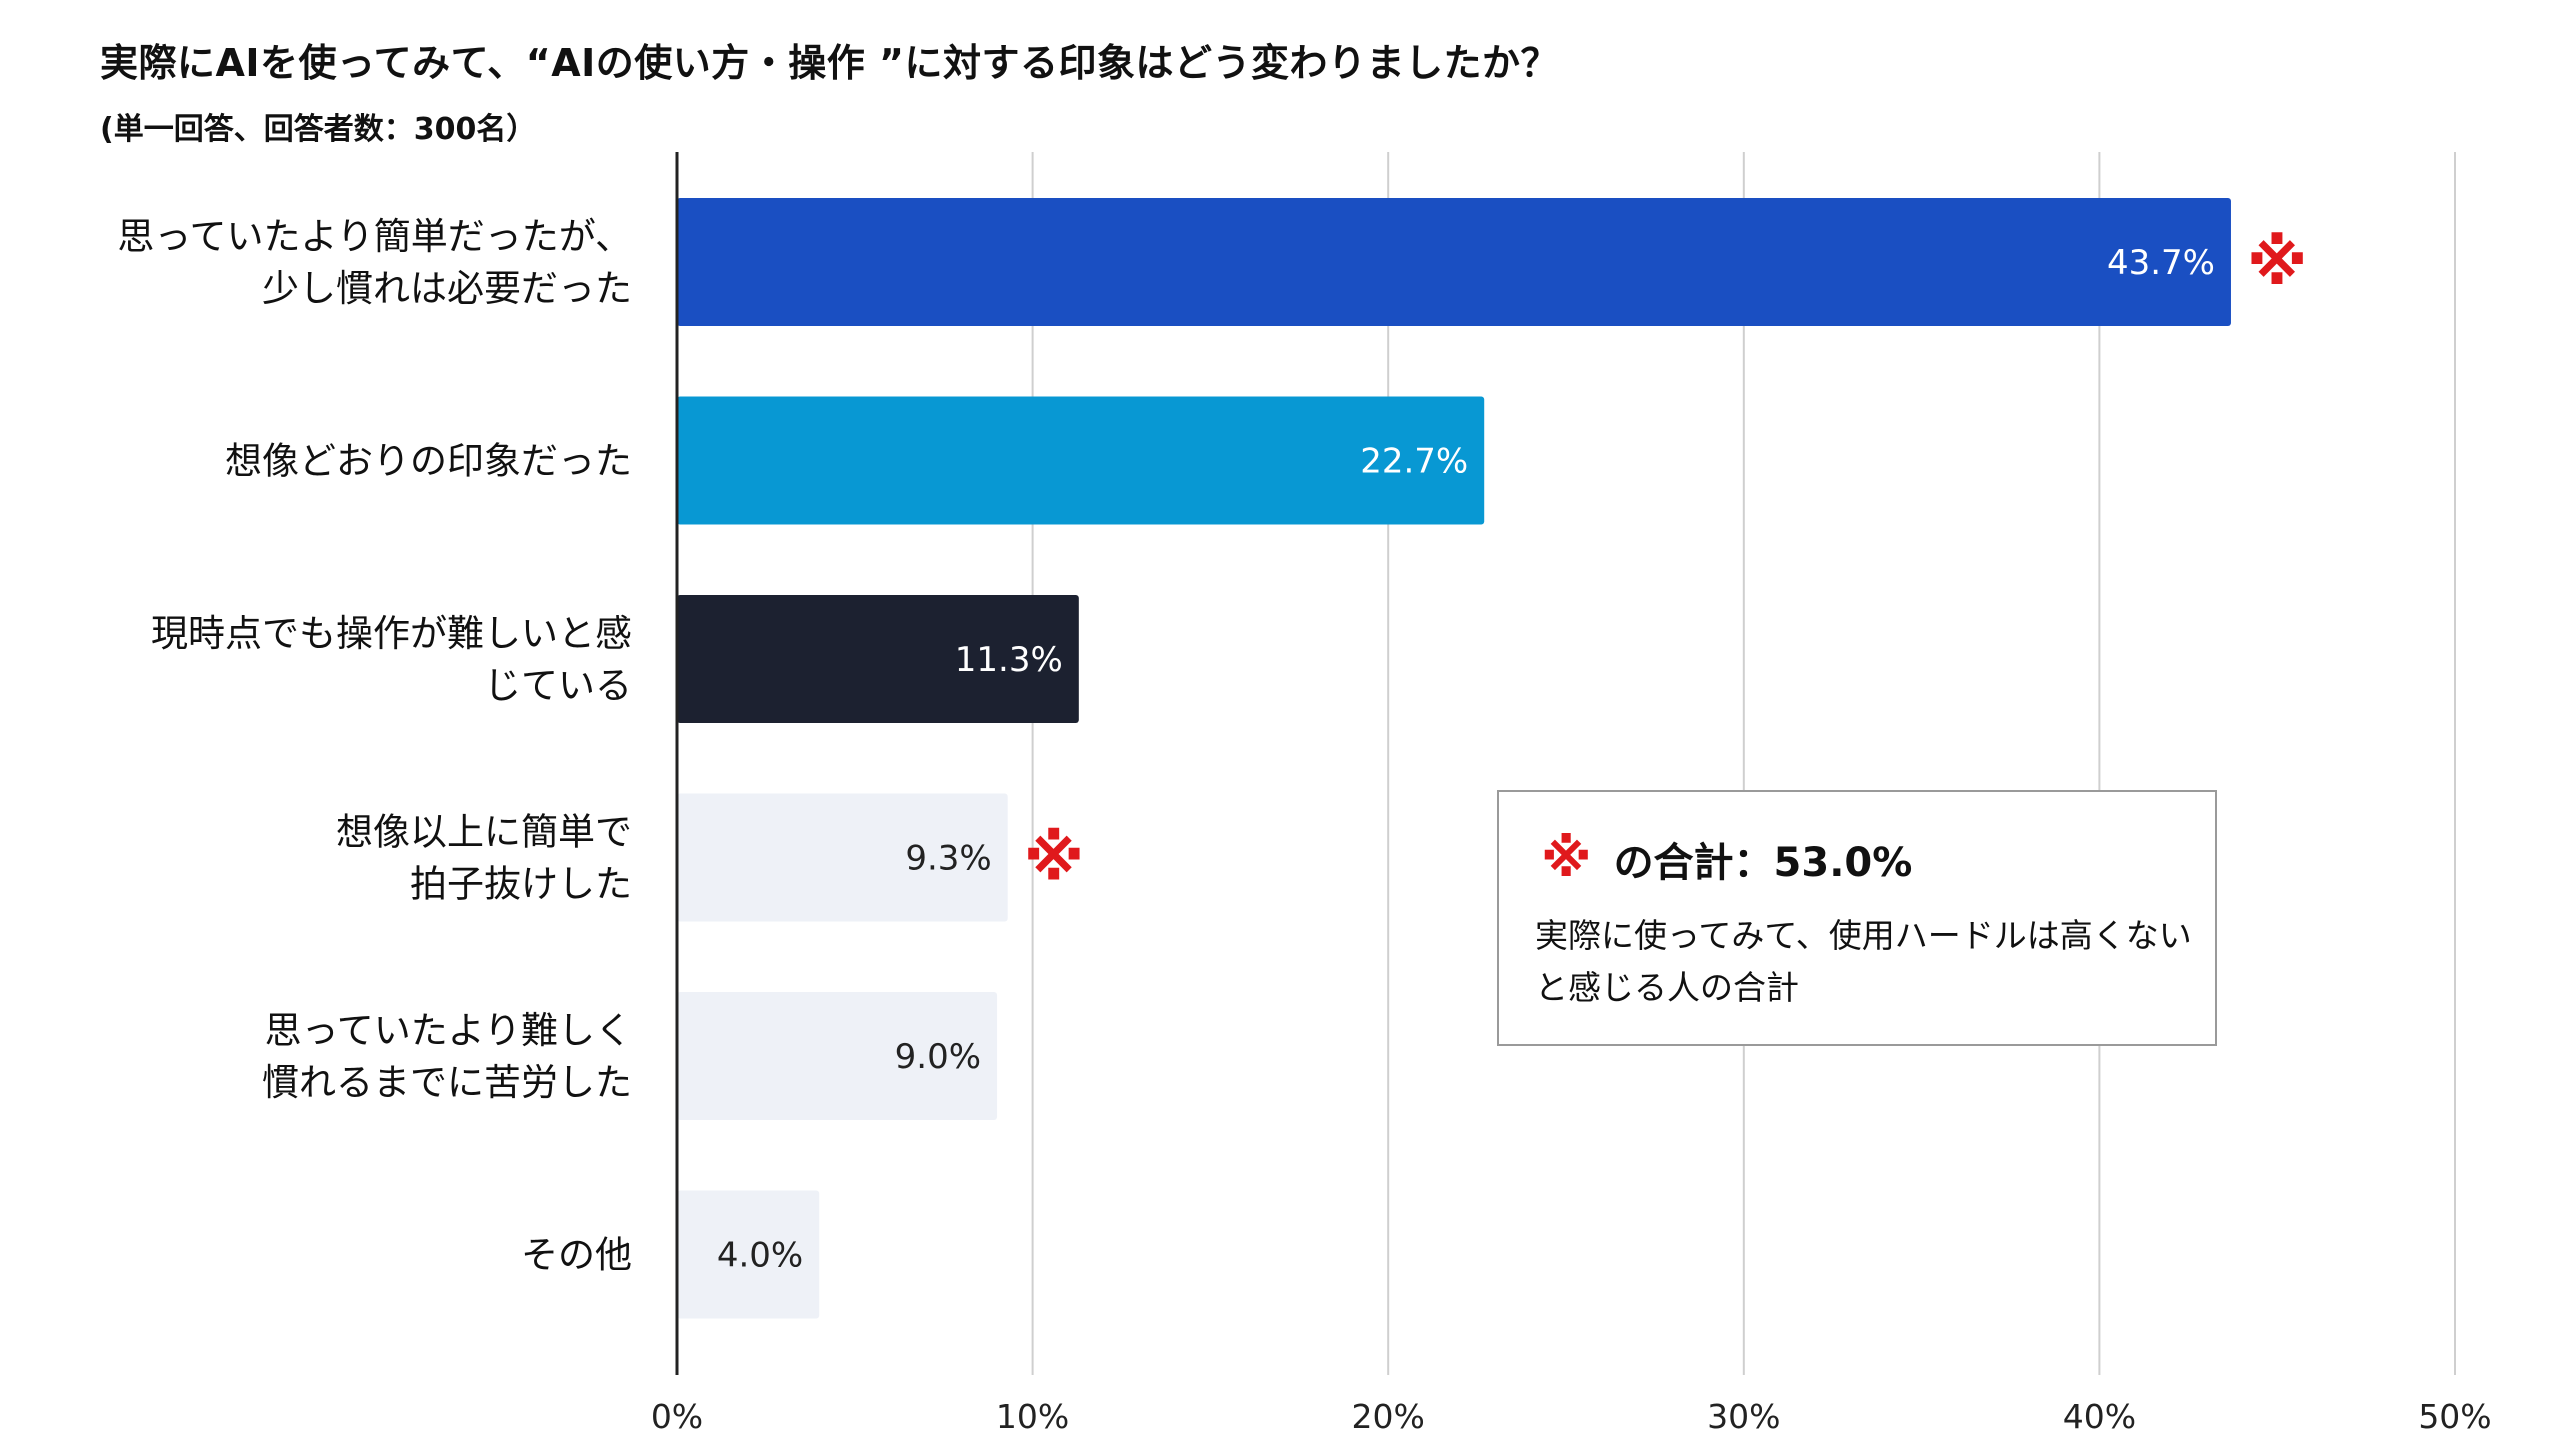  What do you see at coordinates (1566, 859) in the screenshot?
I see `callout-mark-icon: ※` at bounding box center [1566, 859].